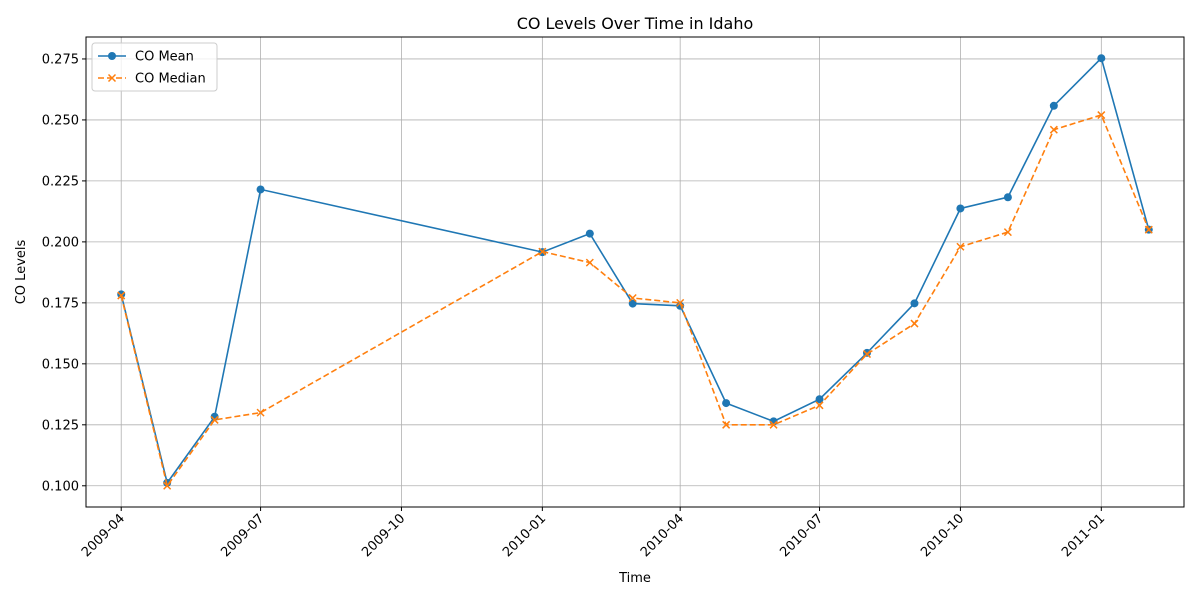 This screenshot has height=600, width=1200. I want to click on legend-co-mean-marker, so click(112, 56).